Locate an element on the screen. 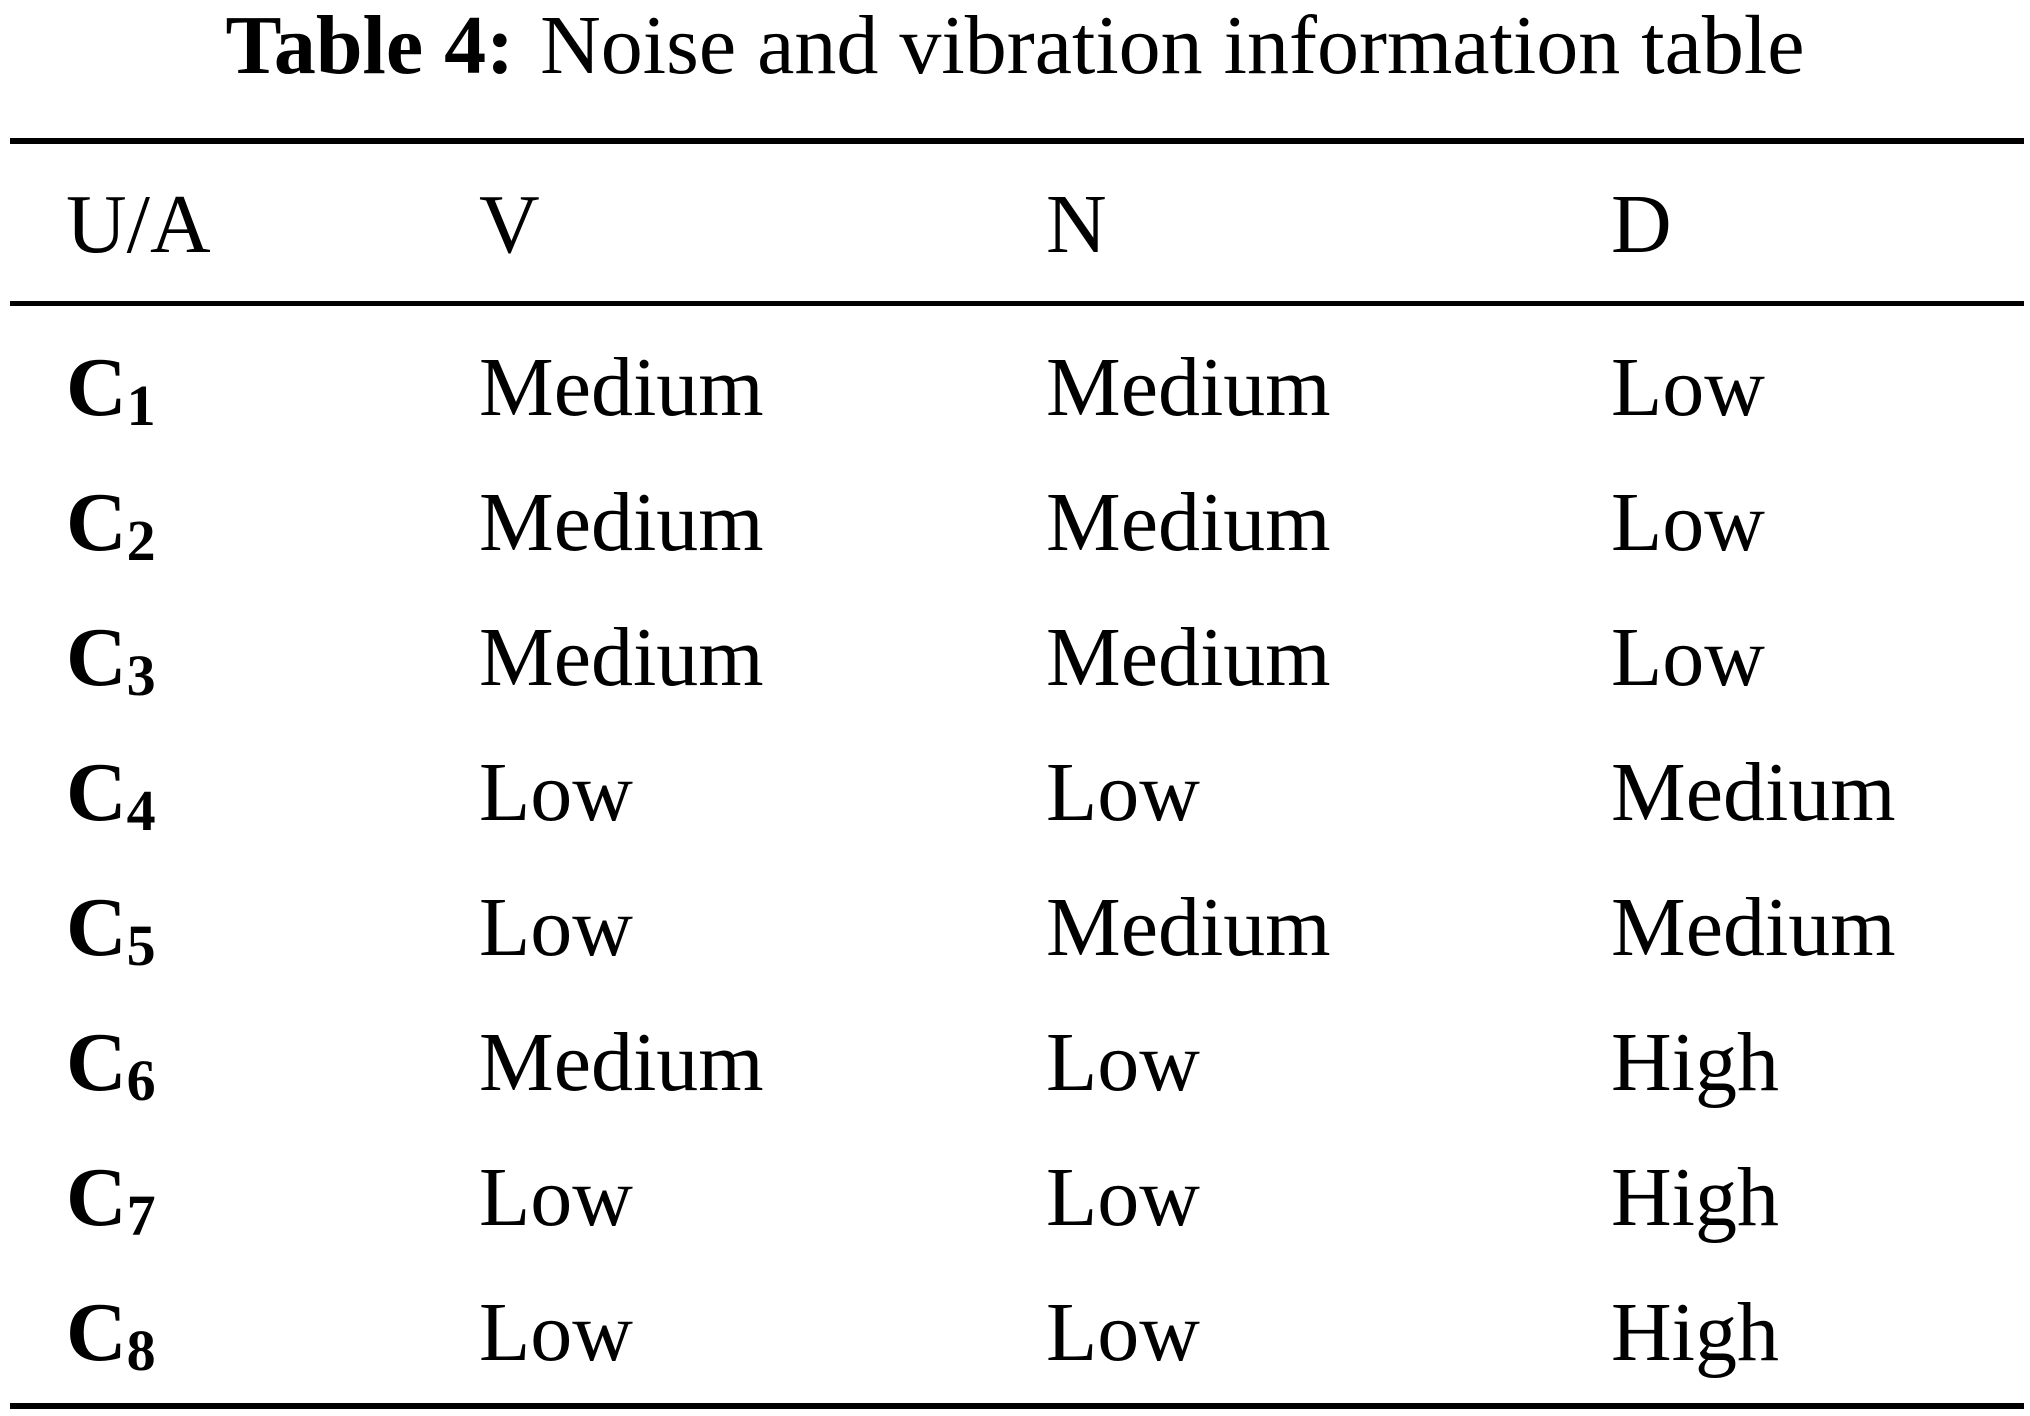  table-row: C4 Low Low Medium is located at coordinates (1015, 792).